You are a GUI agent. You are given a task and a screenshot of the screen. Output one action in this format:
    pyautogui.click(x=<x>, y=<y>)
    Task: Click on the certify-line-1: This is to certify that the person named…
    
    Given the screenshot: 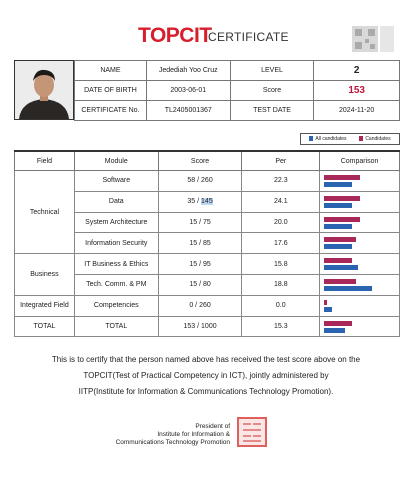 What is the action you would take?
    pyautogui.click(x=206, y=359)
    